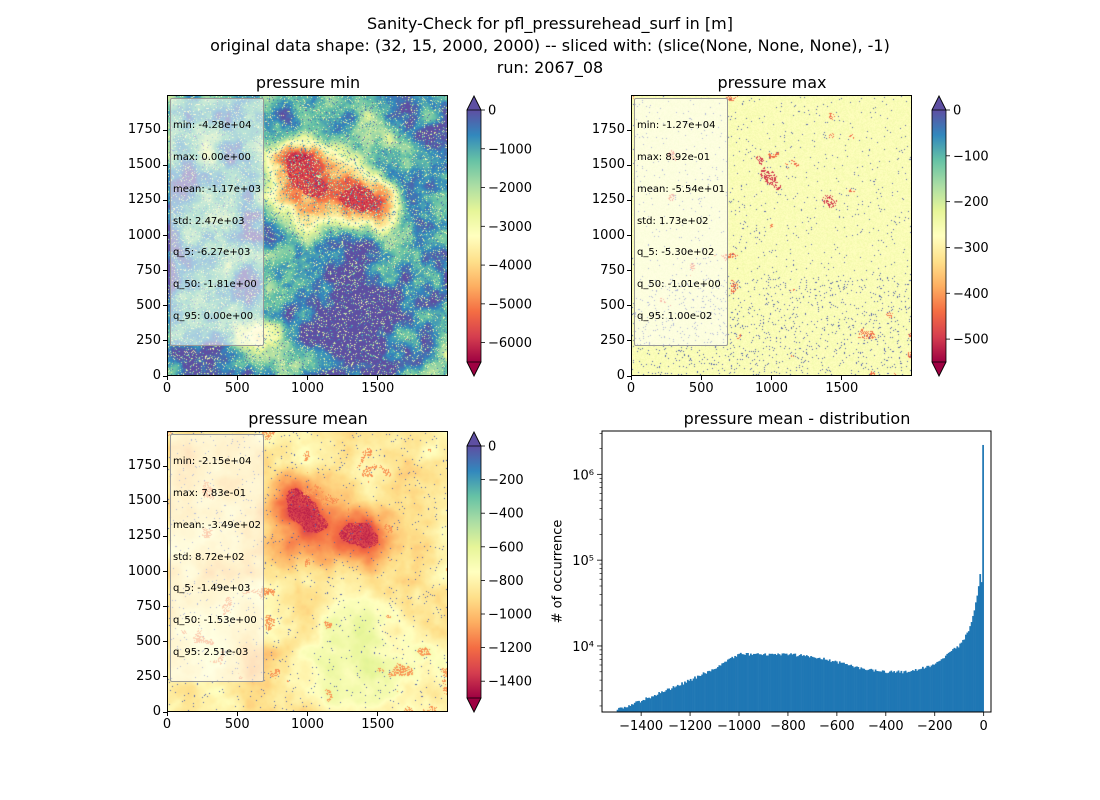  Describe the element at coordinates (307, 724) in the screenshot. I see `x-tick-label: 1000` at that location.